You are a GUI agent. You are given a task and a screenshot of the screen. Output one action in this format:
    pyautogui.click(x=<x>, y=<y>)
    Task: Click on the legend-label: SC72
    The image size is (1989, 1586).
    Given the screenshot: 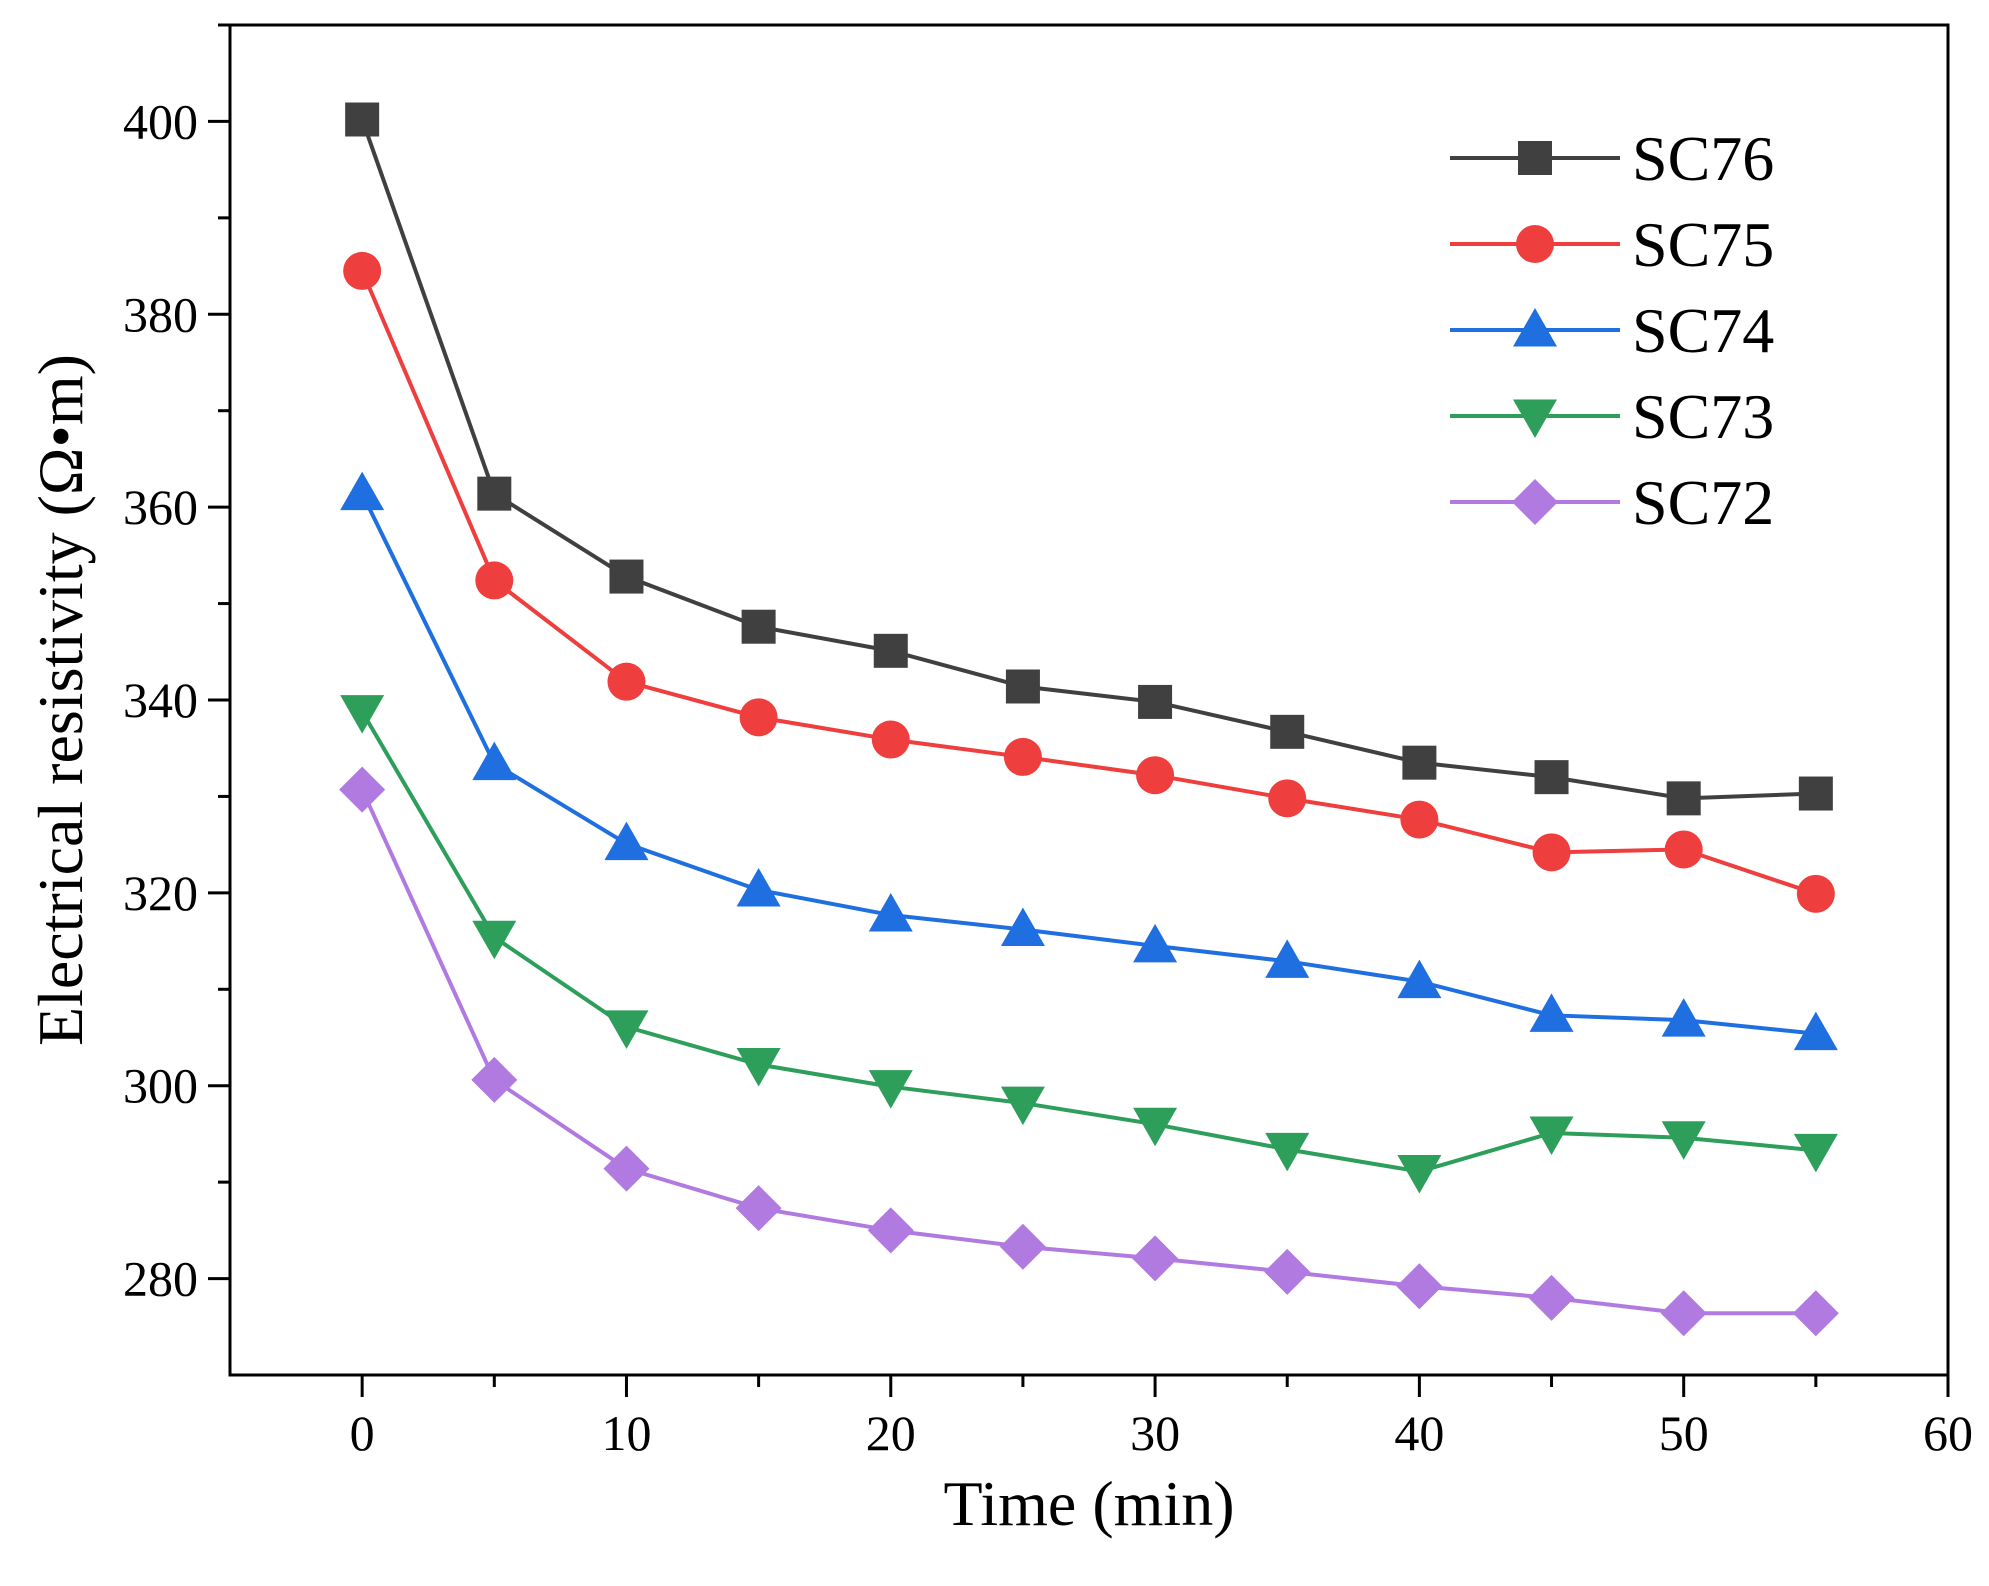 What is the action you would take?
    pyautogui.click(x=1703, y=502)
    